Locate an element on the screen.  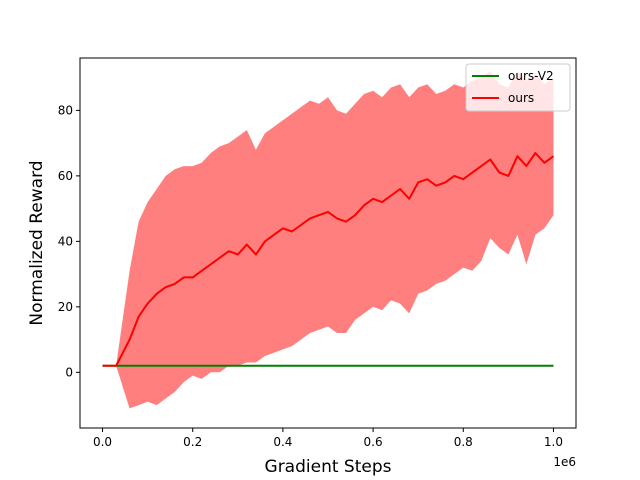
y-tick-label: 80 is located at coordinates (65, 110).